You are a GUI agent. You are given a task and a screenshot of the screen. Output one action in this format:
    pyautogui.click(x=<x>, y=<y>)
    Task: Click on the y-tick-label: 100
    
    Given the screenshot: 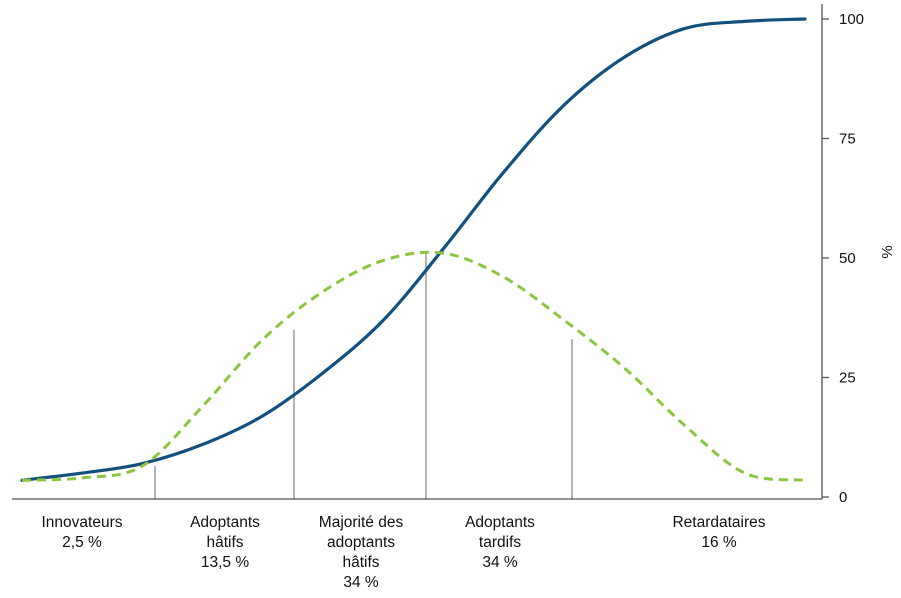 What is the action you would take?
    pyautogui.click(x=851, y=19)
    